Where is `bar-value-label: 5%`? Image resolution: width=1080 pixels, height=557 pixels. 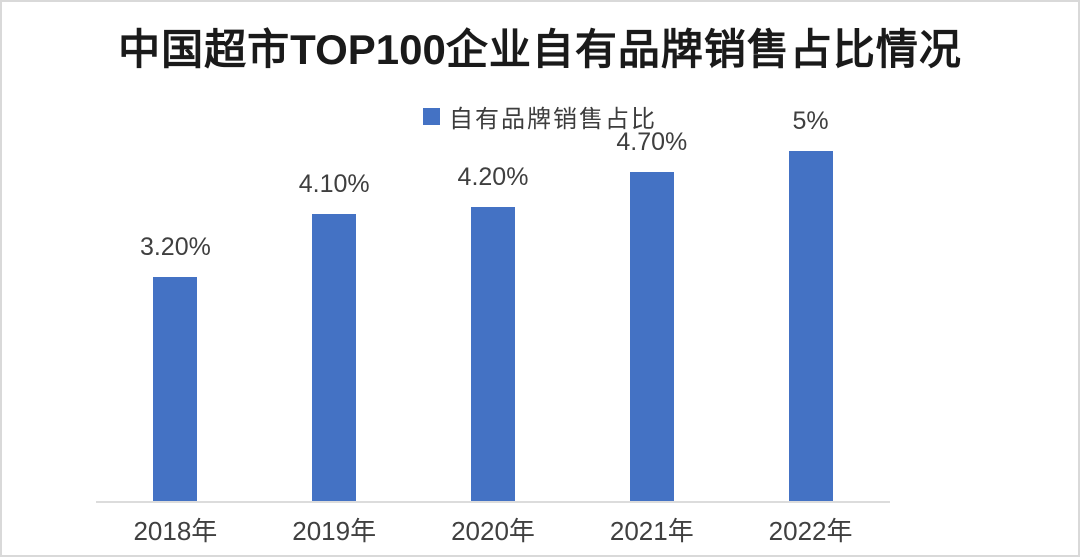
bar-value-label: 5% is located at coordinates (810, 121).